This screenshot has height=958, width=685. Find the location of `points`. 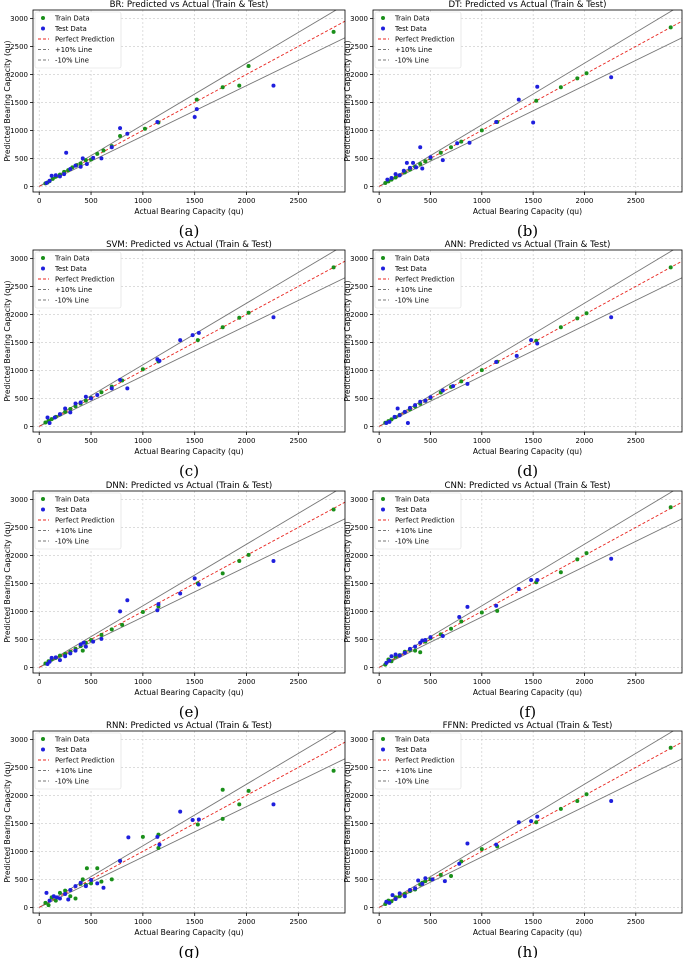

points is located at coordinates (189, 345).